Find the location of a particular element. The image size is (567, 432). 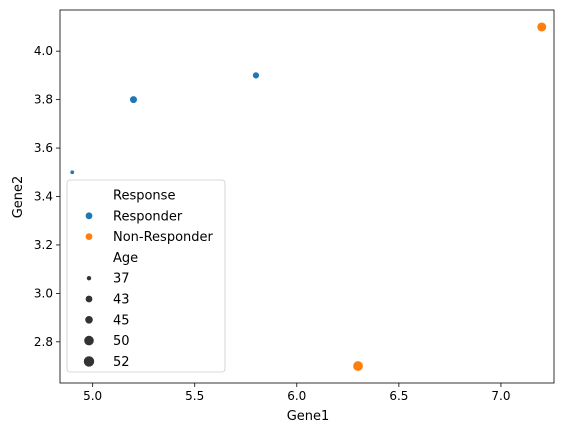

legend-hue-title: Response is located at coordinates (144, 196).